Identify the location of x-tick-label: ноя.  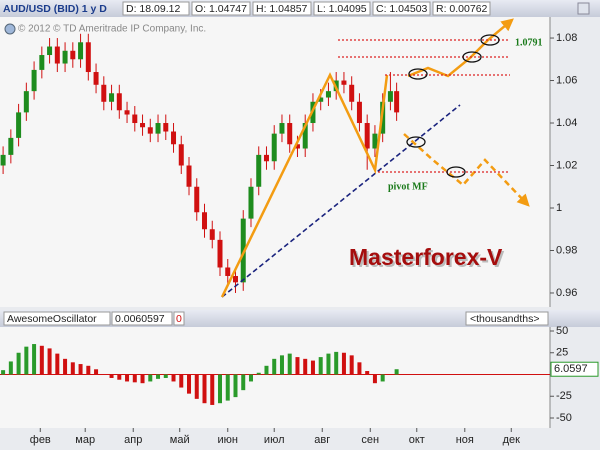
(465, 440).